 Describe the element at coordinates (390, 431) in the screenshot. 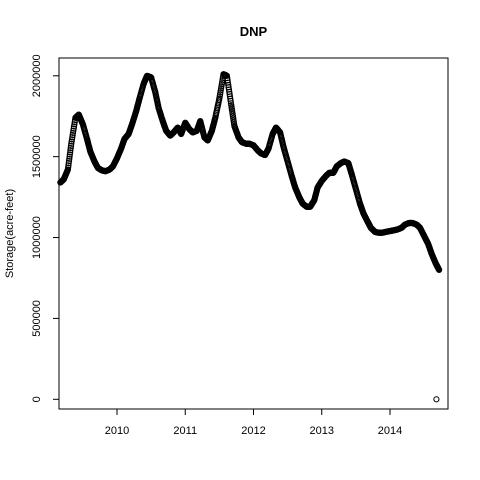

I see `x-tick-label: 2014` at that location.